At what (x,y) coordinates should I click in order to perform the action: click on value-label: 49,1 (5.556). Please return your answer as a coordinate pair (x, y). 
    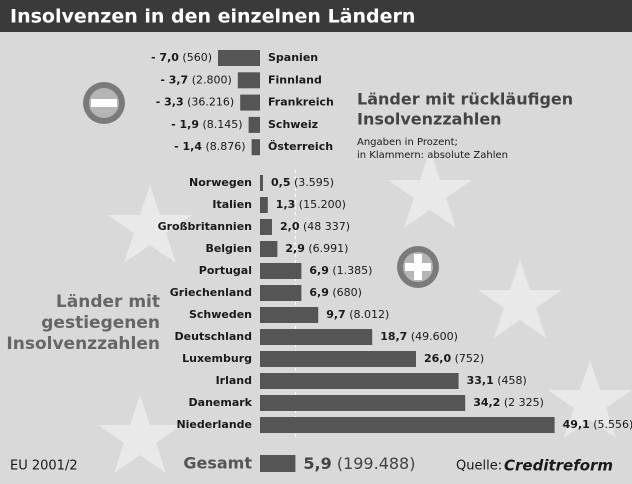
    Looking at the image, I should click on (597, 424).